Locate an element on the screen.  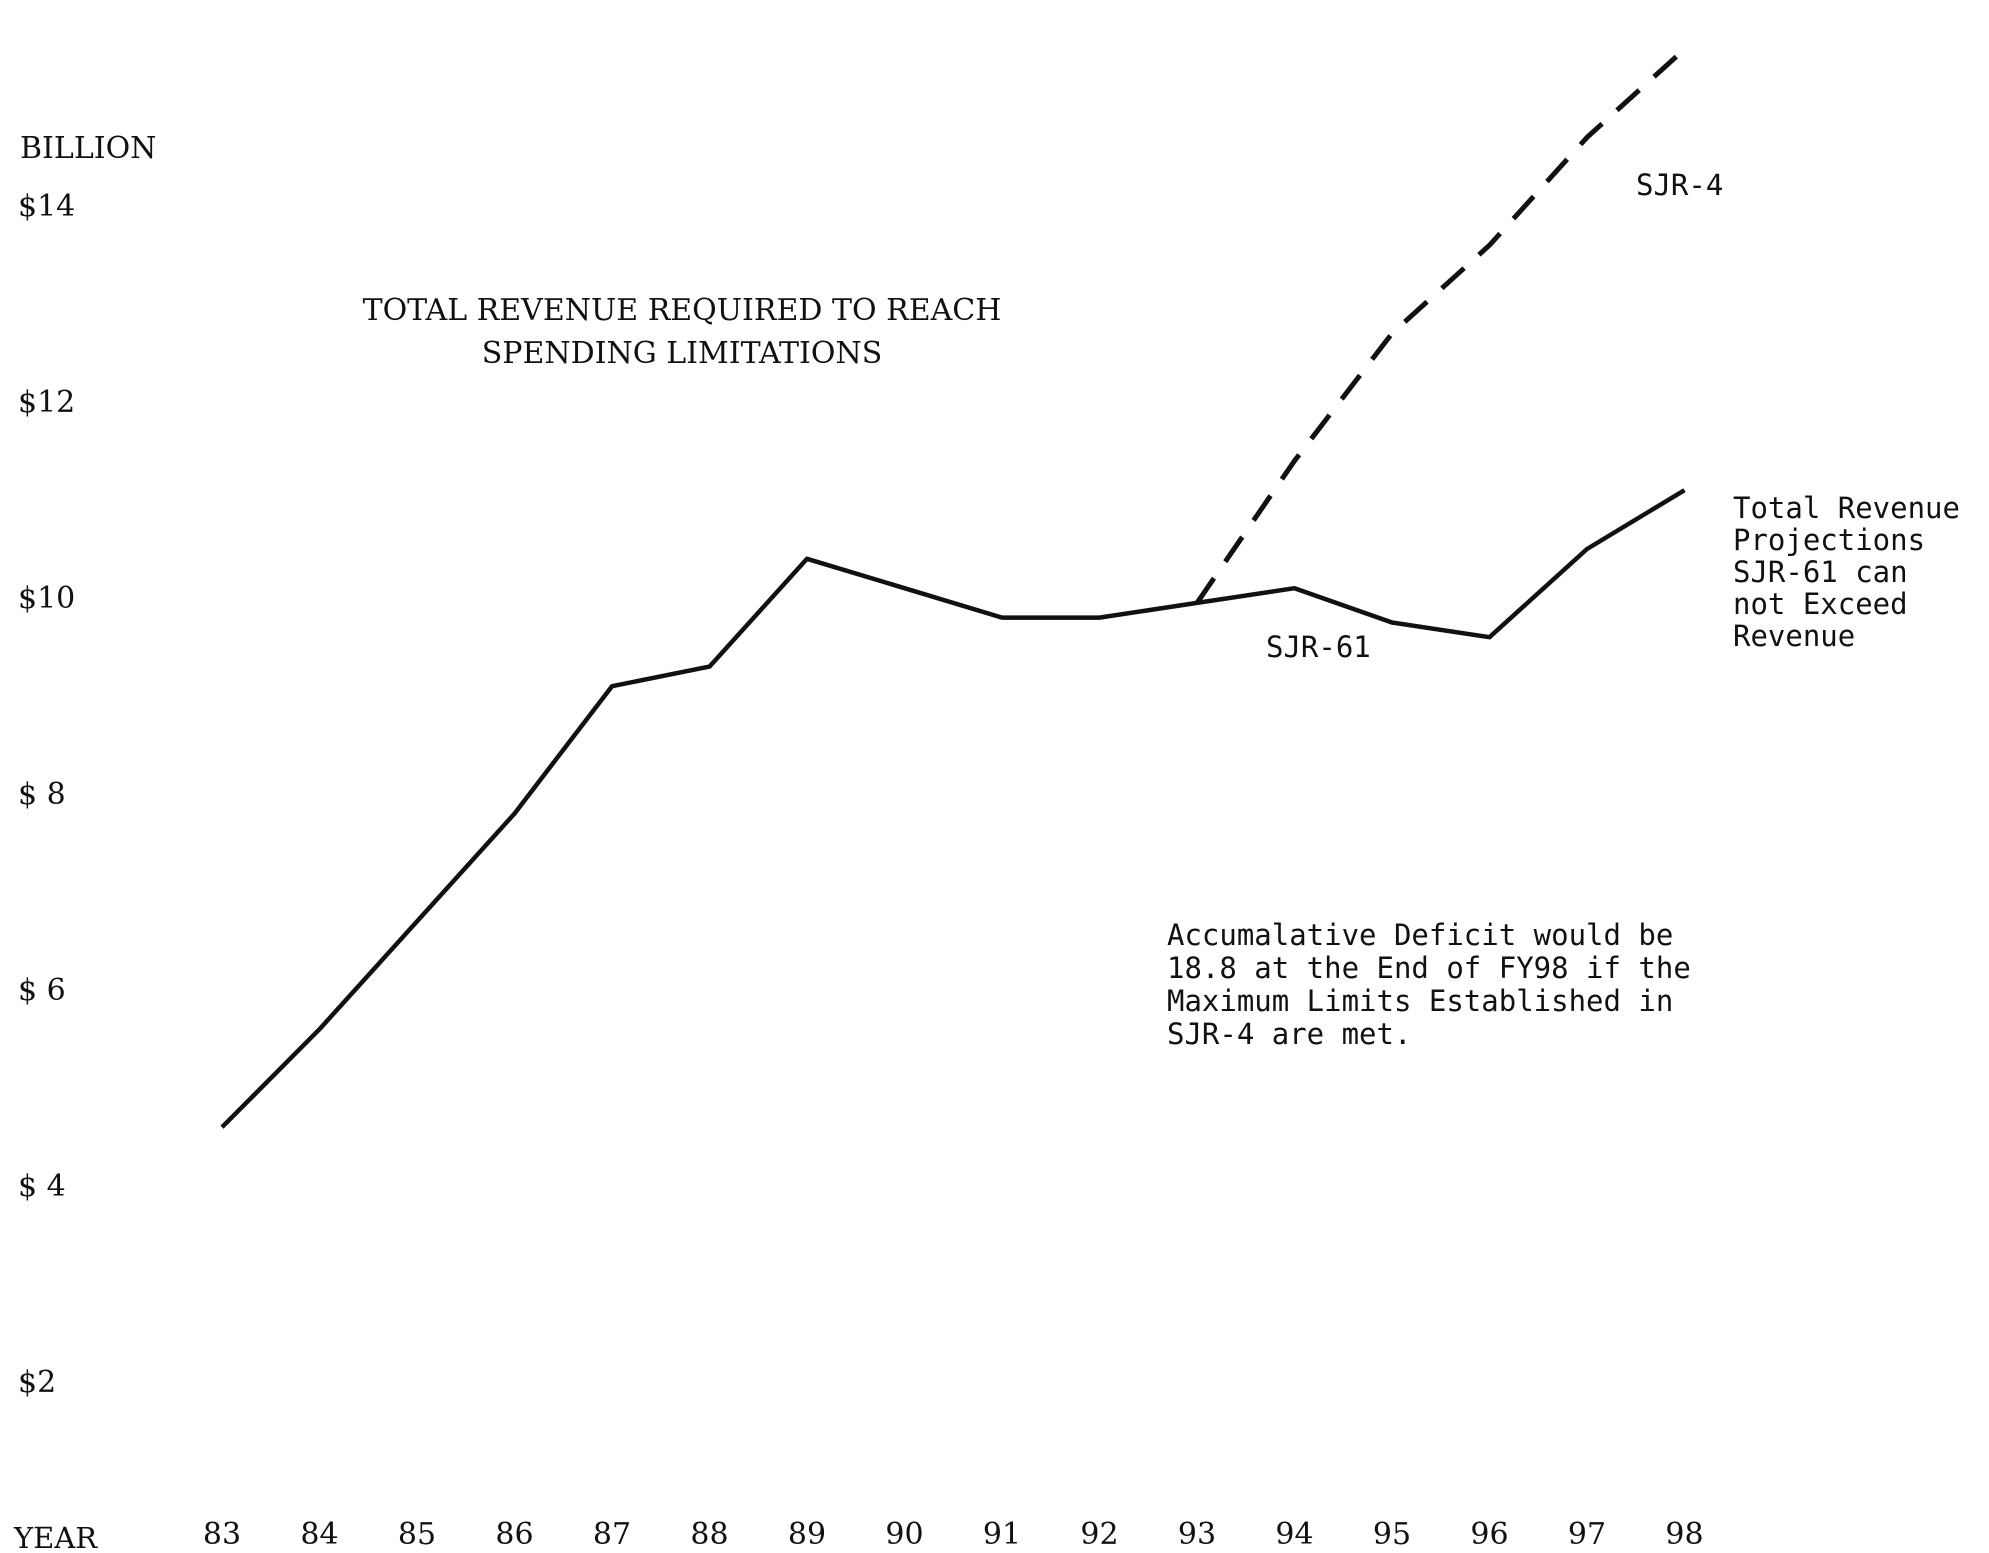
x-tick-label: 86 is located at coordinates (514, 1534).